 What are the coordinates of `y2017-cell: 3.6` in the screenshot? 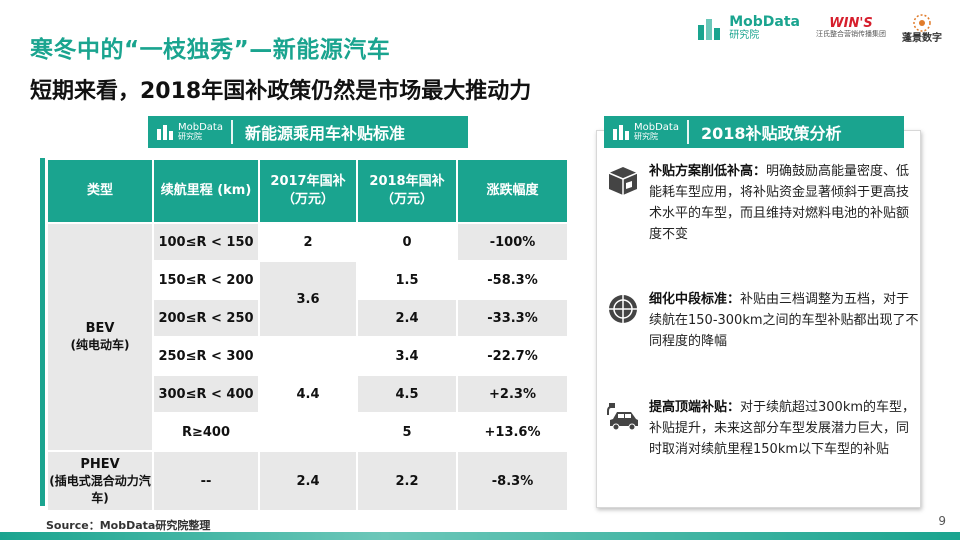 It's located at (308, 299).